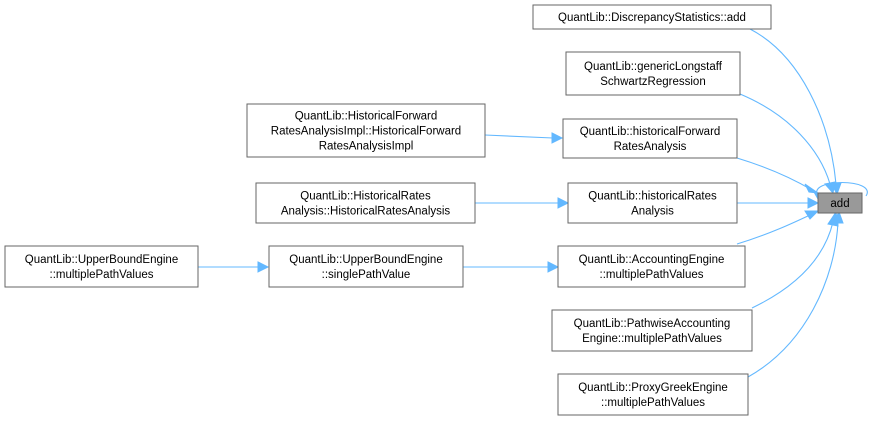 This screenshot has height=421, width=882. What do you see at coordinates (777, 175) in the screenshot?
I see `edge-histfwd-add` at bounding box center [777, 175].